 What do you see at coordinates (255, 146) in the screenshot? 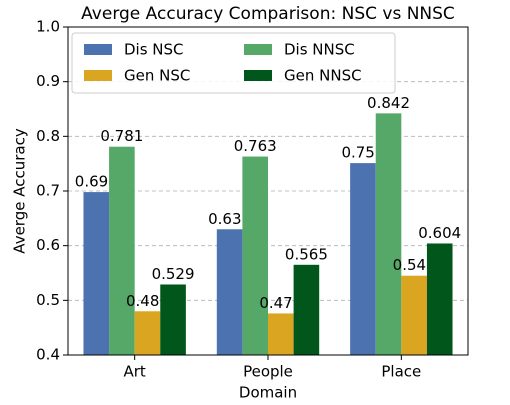
I see `value-label: 0.763` at bounding box center [255, 146].